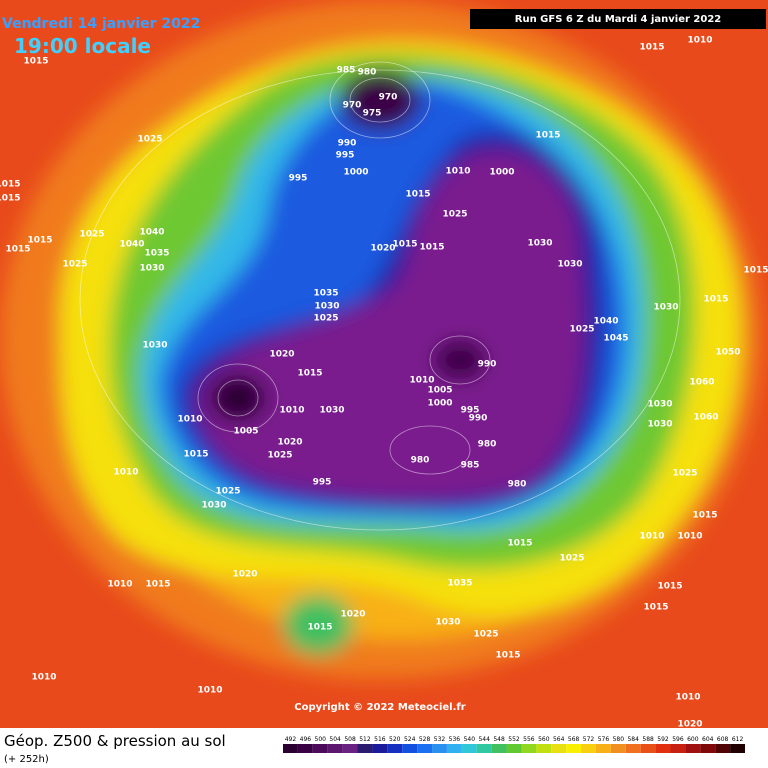 The image size is (768, 768). What do you see at coordinates (499, 739) in the screenshot?
I see `colorbar-label: 548` at bounding box center [499, 739].